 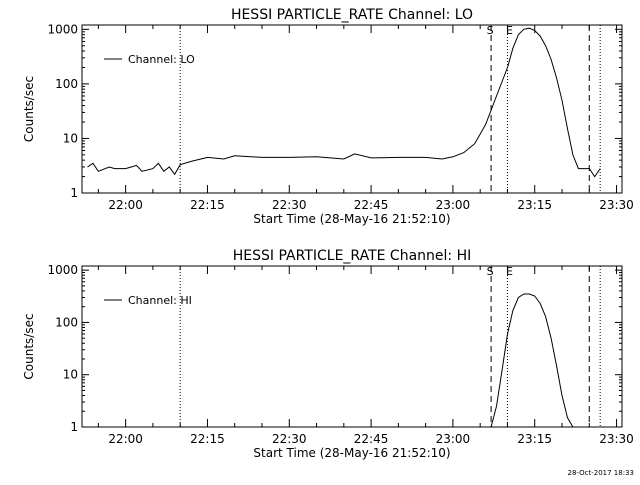 I want to click on x-axis-label-1: Start Time (28-May-16 21:52:10), so click(x=351, y=219).